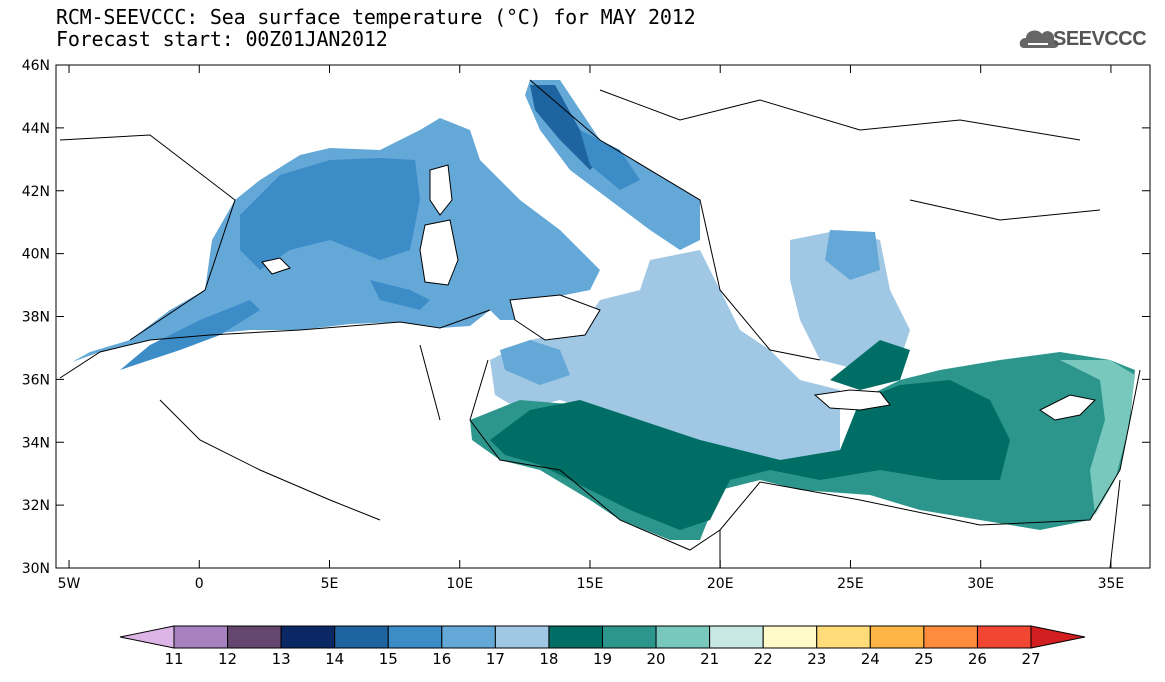 This screenshot has width=1165, height=682. I want to click on colorbar-label: 18, so click(548, 659).